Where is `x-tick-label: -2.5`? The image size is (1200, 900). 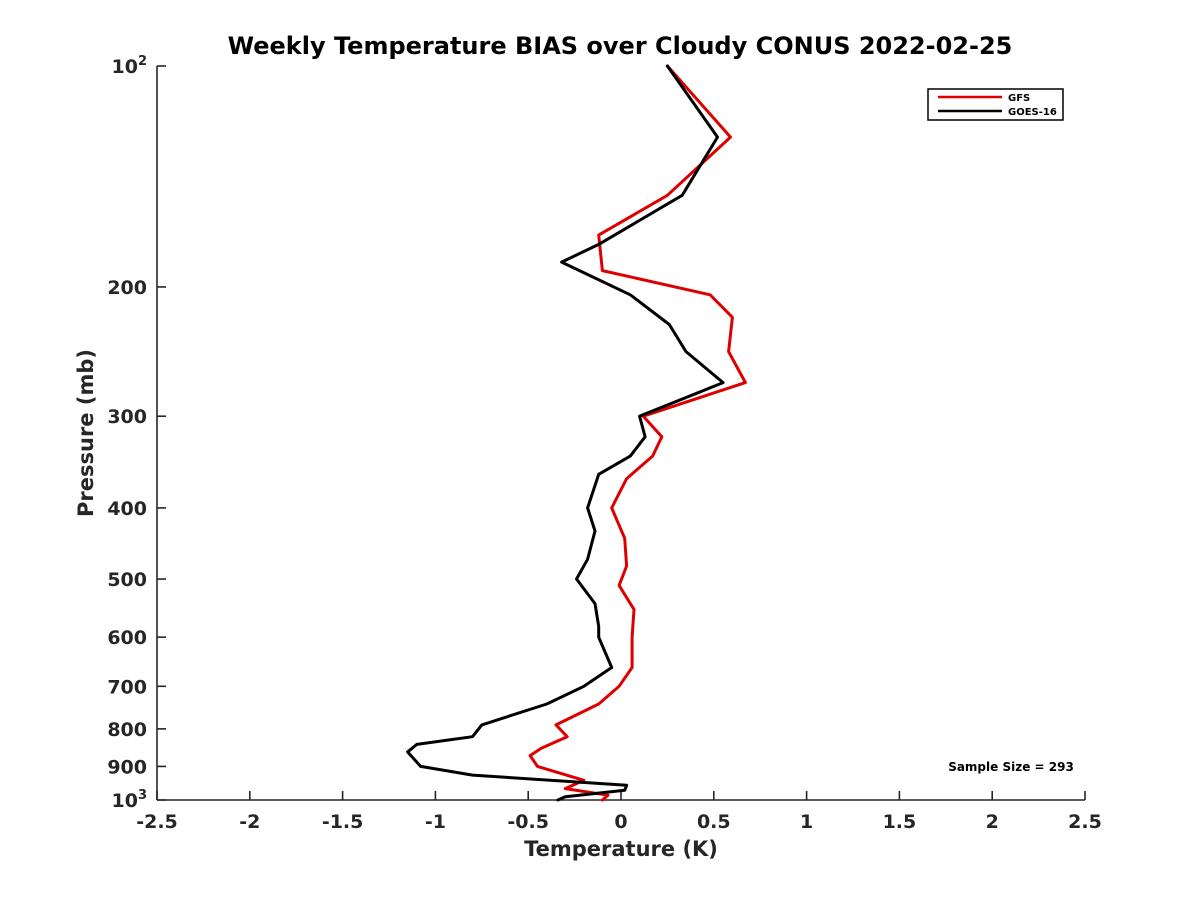
x-tick-label: -2.5 is located at coordinates (157, 822).